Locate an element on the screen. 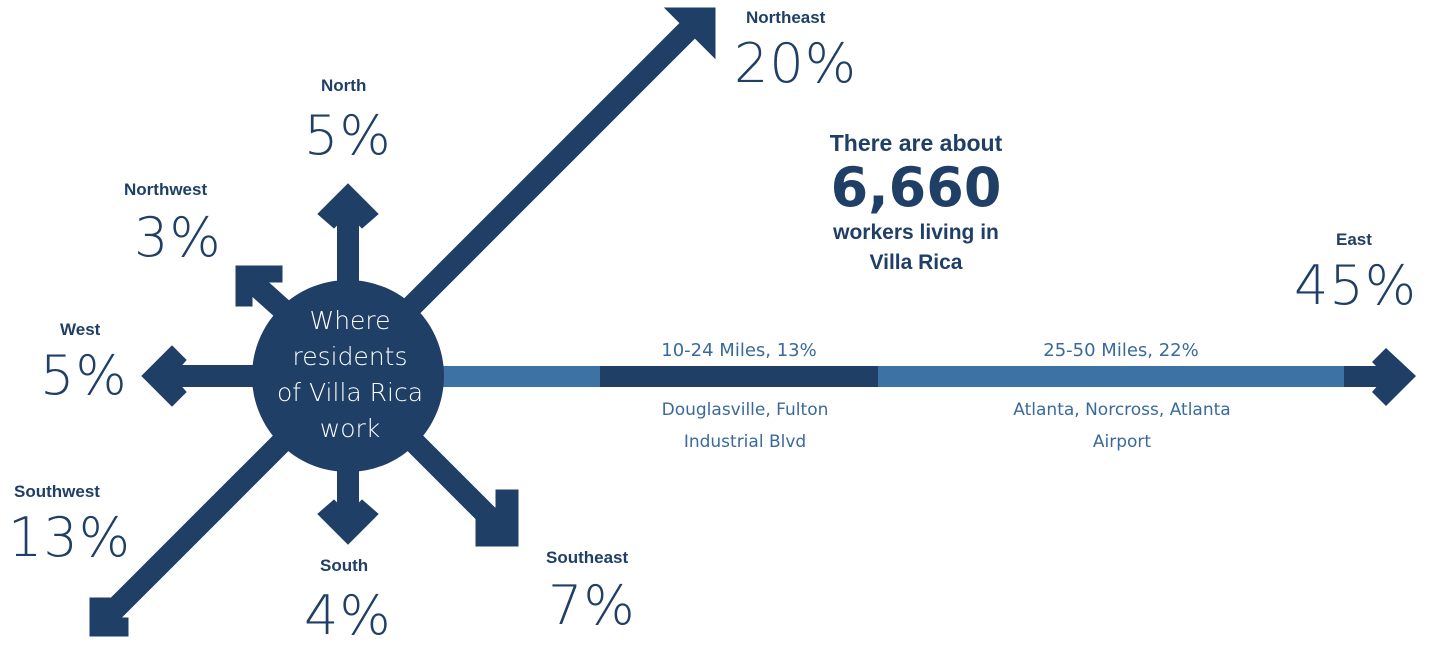  segment-places-25-50: Atlanta, Norcross, Atlanta Airport is located at coordinates (1122, 426).